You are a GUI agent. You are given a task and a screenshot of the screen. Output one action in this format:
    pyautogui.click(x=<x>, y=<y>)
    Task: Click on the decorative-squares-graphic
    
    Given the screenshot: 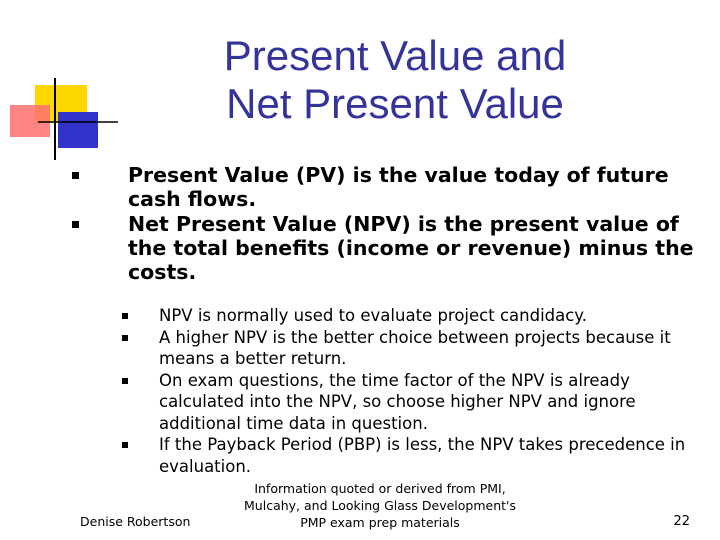 What is the action you would take?
    pyautogui.click(x=64, y=119)
    